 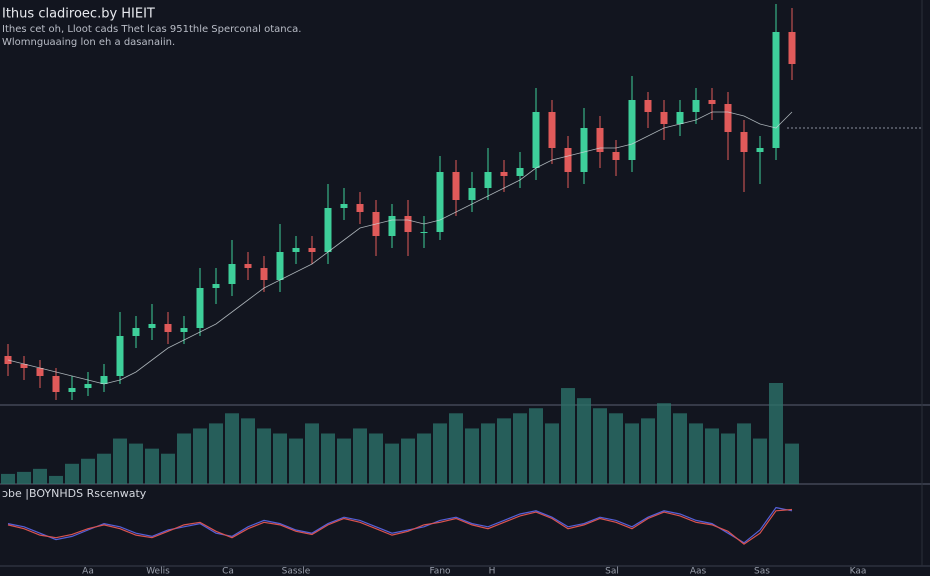 What do you see at coordinates (228, 571) in the screenshot?
I see `x-tick-label: Ca` at bounding box center [228, 571].